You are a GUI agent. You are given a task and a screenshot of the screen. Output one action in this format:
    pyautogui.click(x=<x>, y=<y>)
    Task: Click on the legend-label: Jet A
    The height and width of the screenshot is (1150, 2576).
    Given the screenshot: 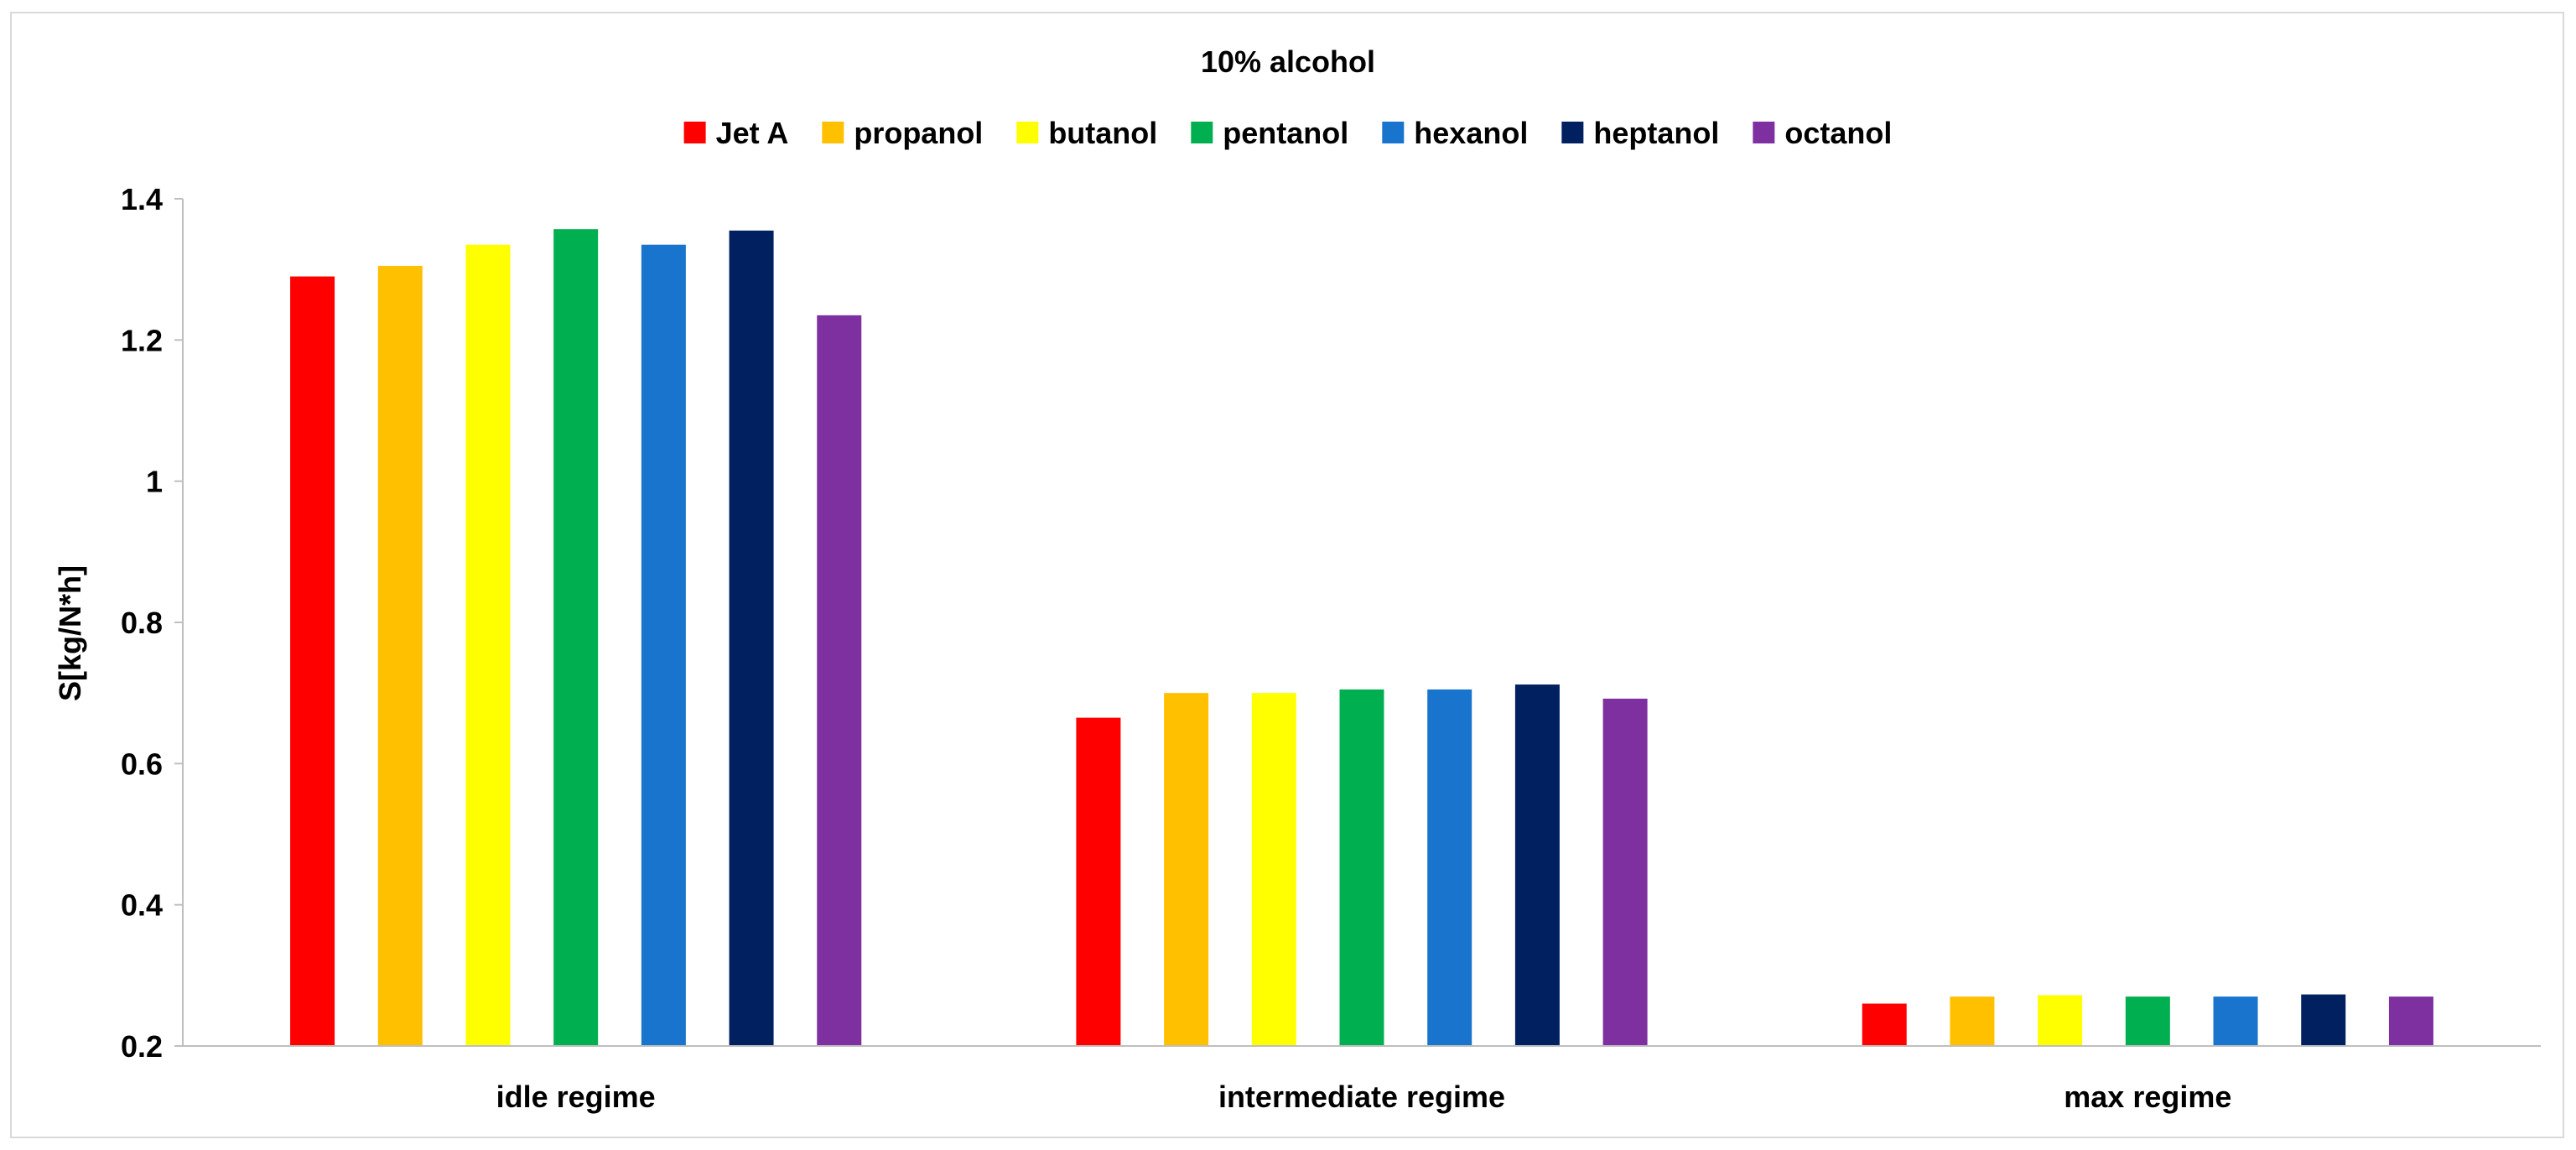 What is the action you would take?
    pyautogui.click(x=752, y=133)
    